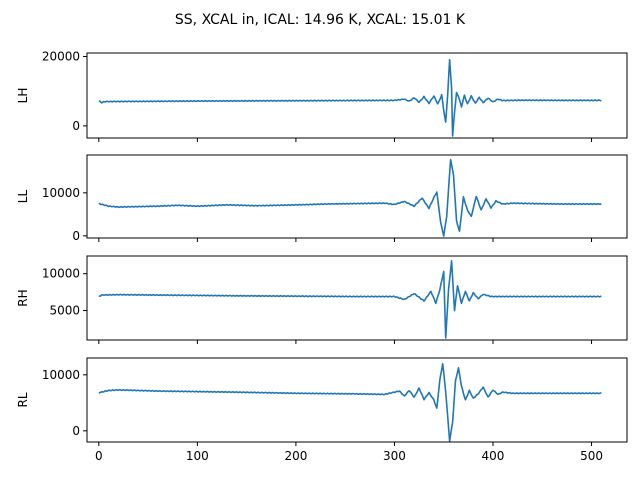 Image resolution: width=640 pixels, height=480 pixels. I want to click on series-line-rl, so click(350, 402).